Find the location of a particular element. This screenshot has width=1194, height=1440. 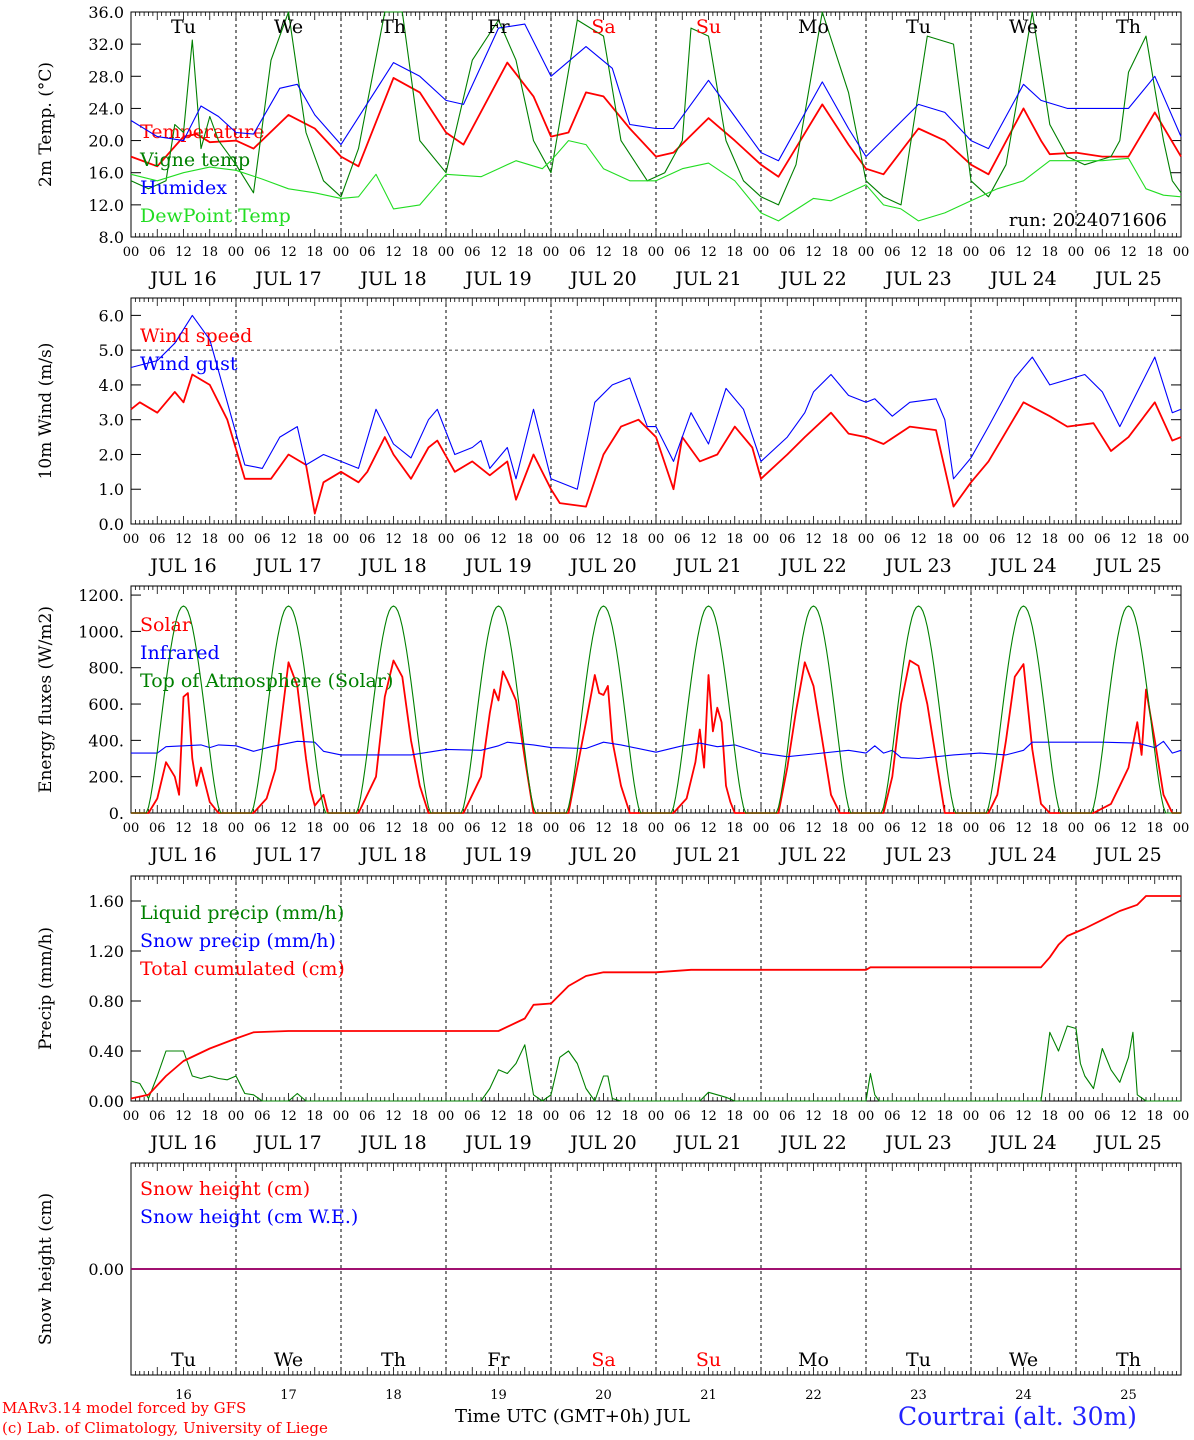

legend-entry: Vigne temp is located at coordinates (194, 160).